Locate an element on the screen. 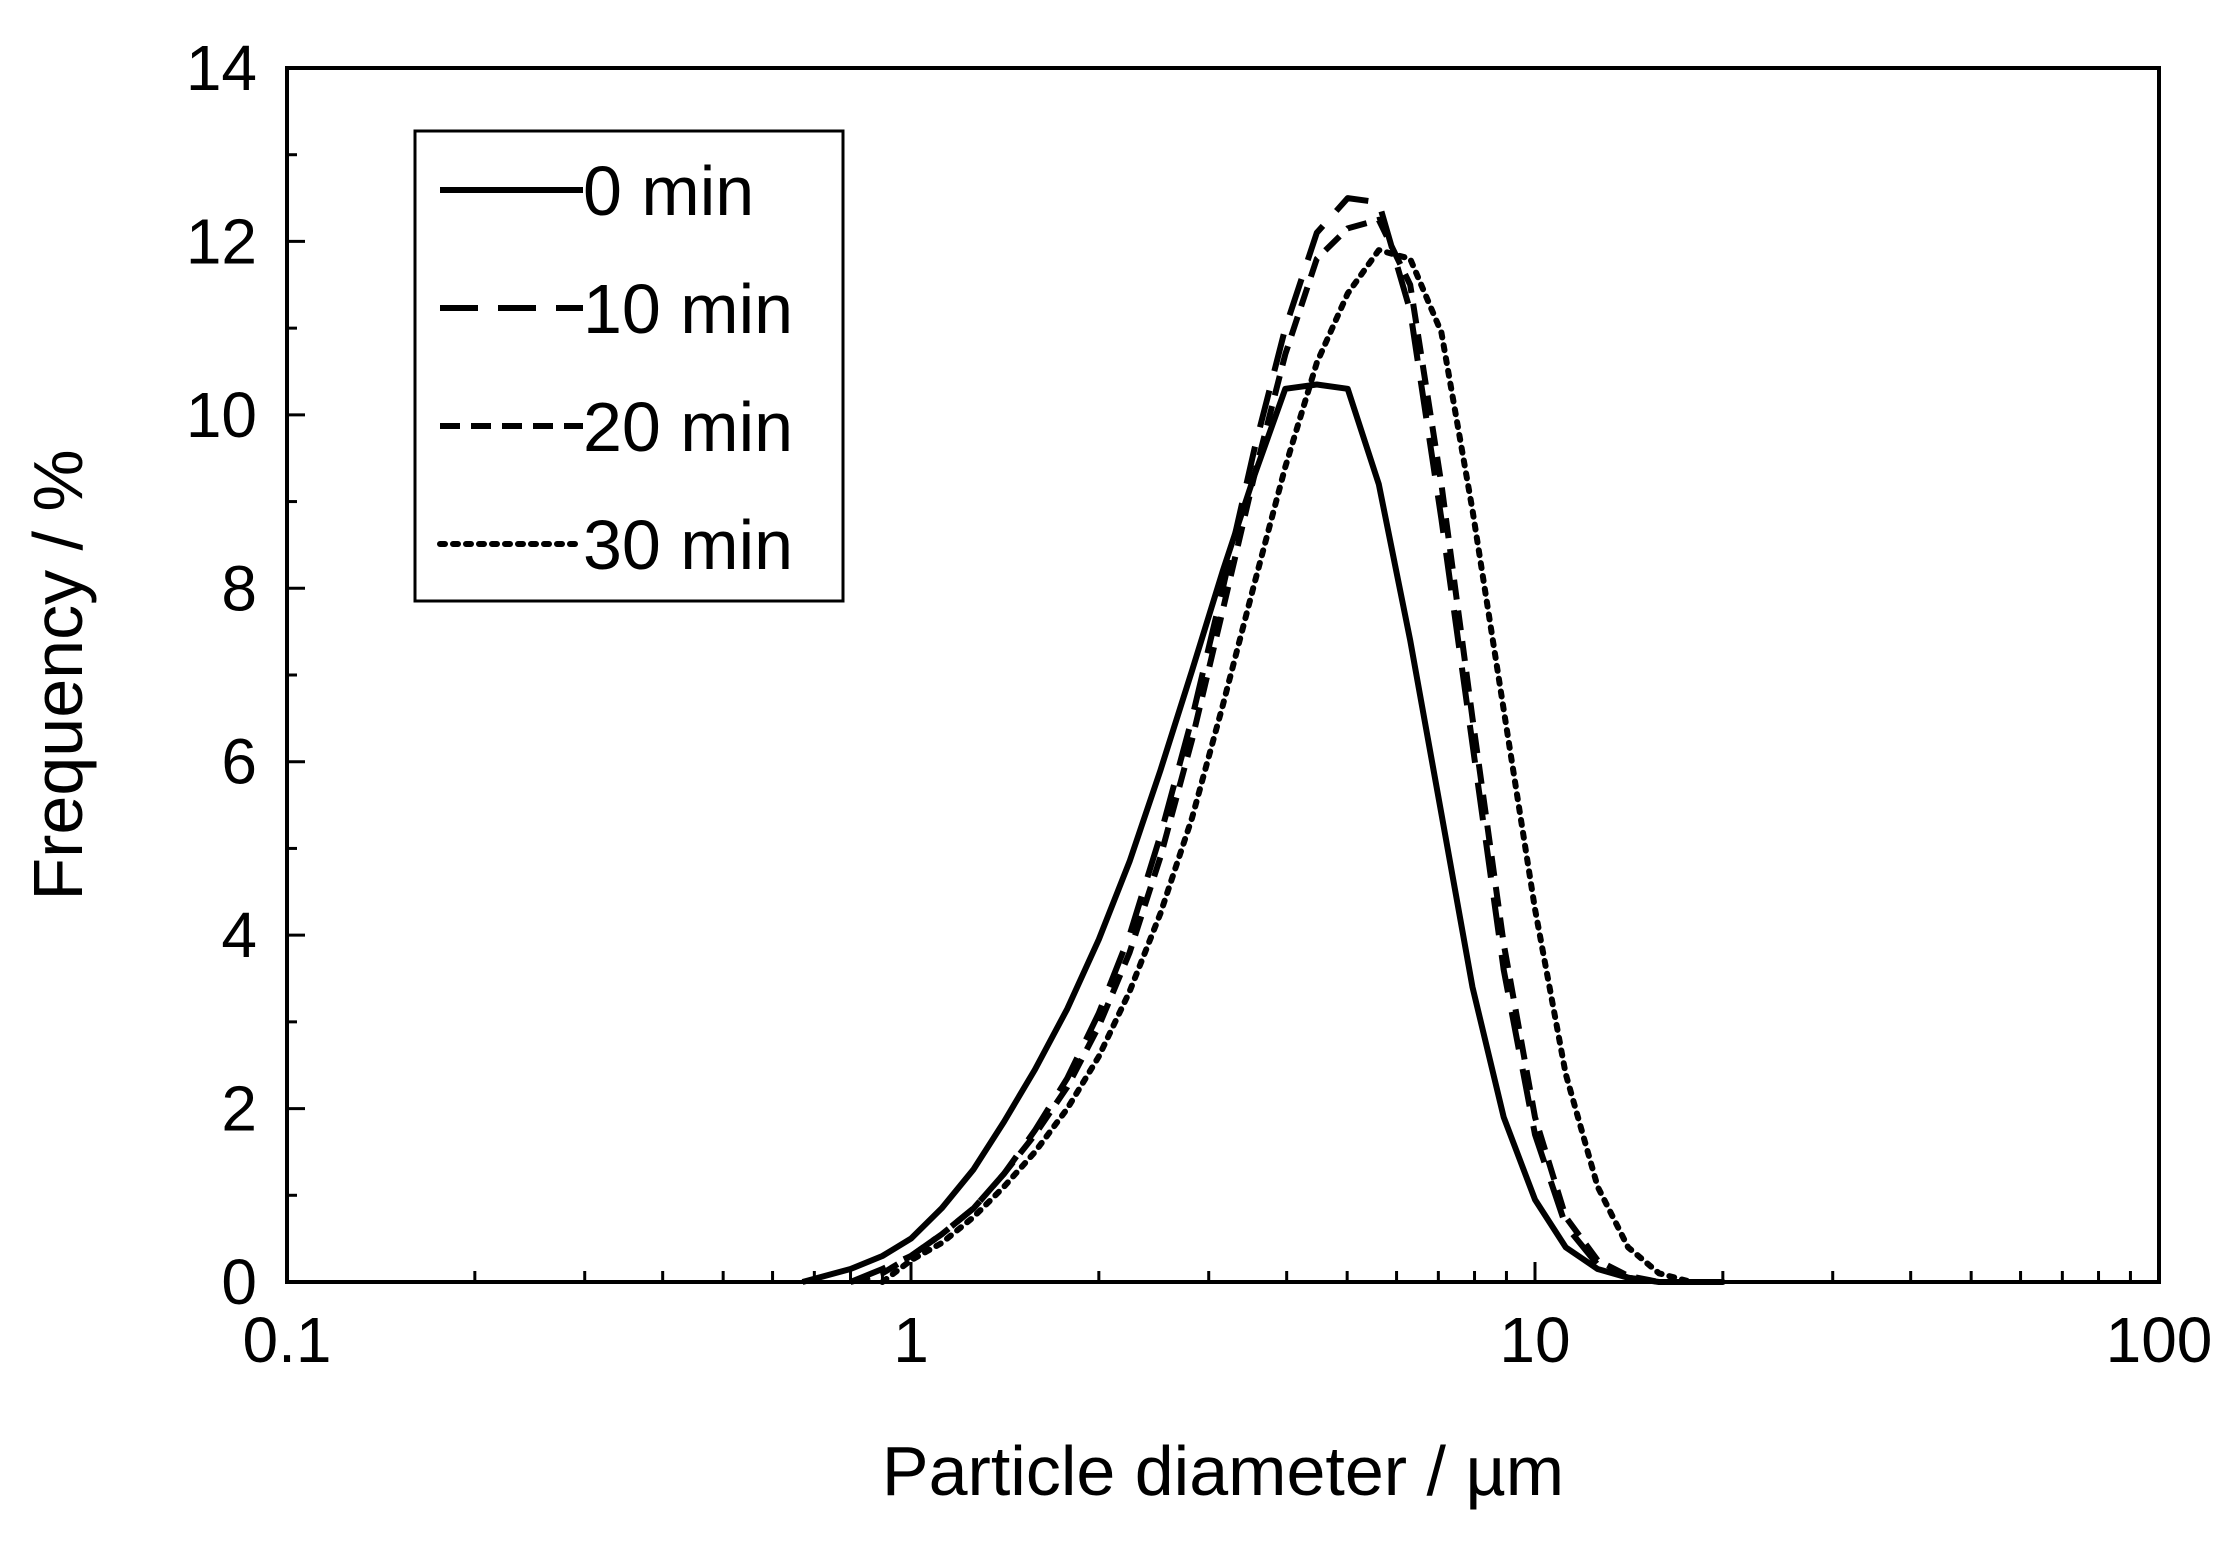 The height and width of the screenshot is (1541, 2232). x-tick-label: 100 is located at coordinates (2159, 1340).